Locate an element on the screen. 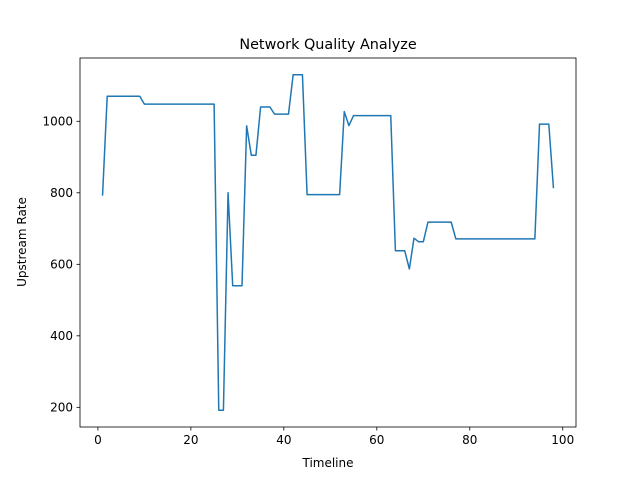  y-tick-label: 400 is located at coordinates (61, 336).